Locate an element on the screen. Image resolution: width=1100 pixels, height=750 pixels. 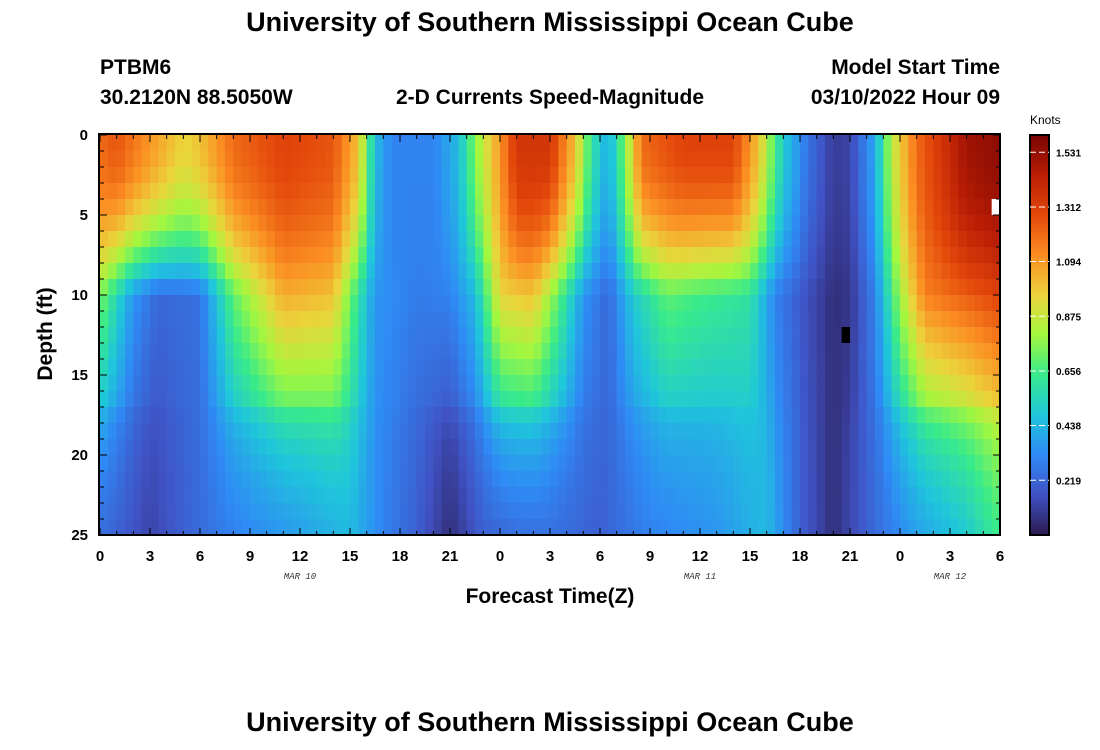
x-tick-label: 21 is located at coordinates (850, 556).